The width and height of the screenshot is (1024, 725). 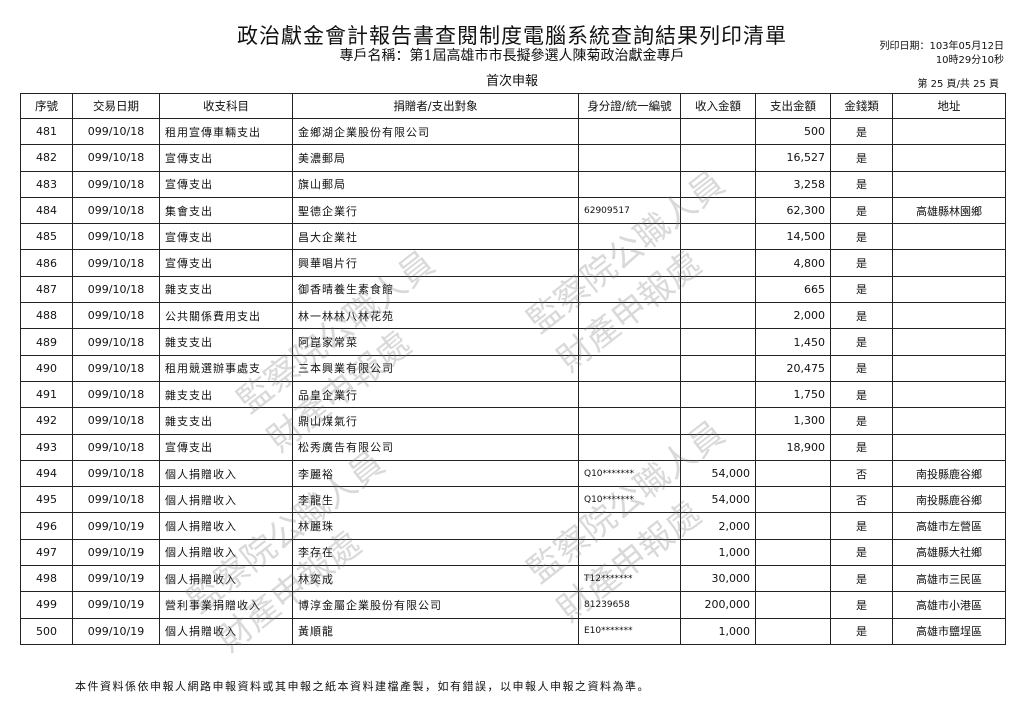 I want to click on table-row: 496 099/10/19 個人捐贈收入 林麗珠 2,000 是高雄市左營區, so click(x=513, y=526).